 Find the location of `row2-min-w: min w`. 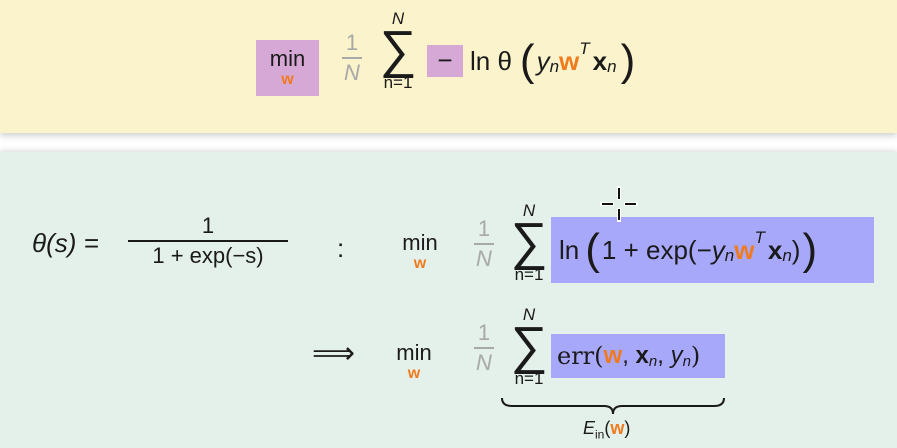

row2-min-w: min w is located at coordinates (414, 362).